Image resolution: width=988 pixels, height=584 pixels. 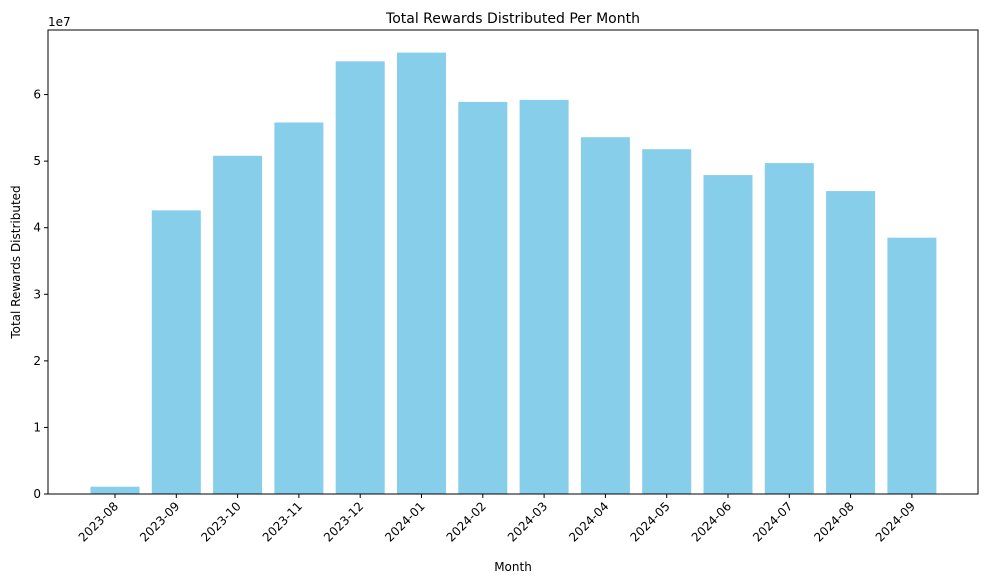 What do you see at coordinates (37, 427) in the screenshot?
I see `y-tick-label: 1` at bounding box center [37, 427].